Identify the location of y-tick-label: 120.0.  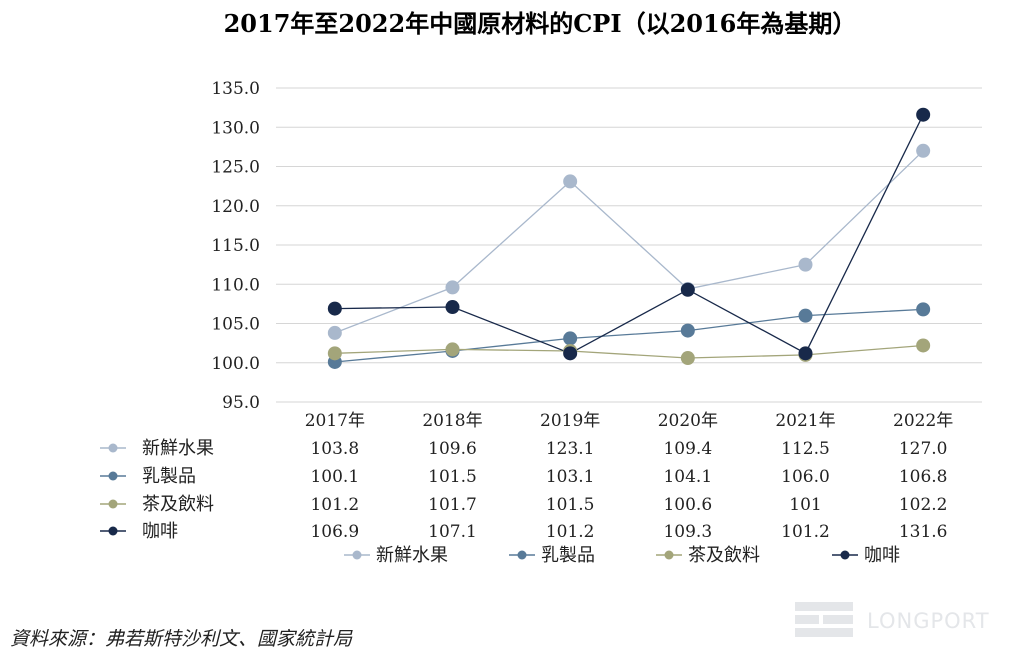
(235, 207).